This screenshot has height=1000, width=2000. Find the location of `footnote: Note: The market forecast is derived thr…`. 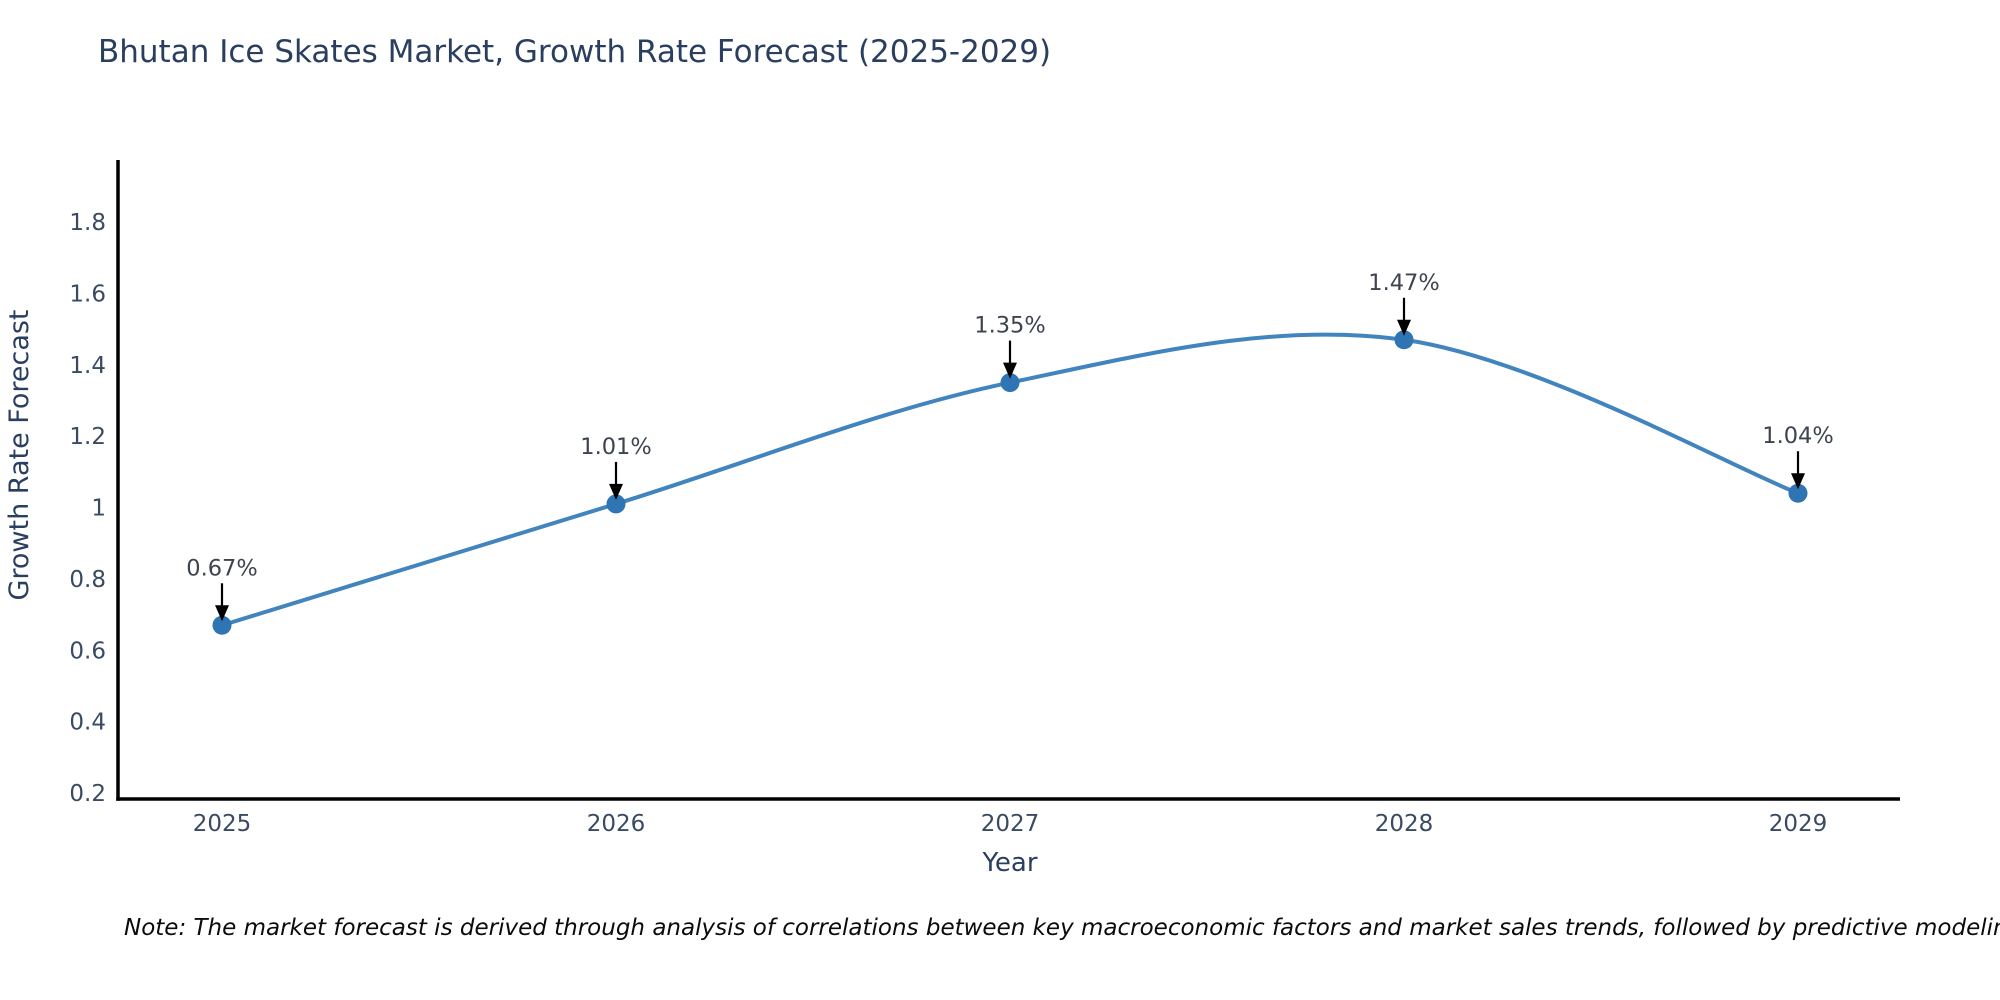

footnote: Note: The market forecast is derived thr… is located at coordinates (1062, 928).